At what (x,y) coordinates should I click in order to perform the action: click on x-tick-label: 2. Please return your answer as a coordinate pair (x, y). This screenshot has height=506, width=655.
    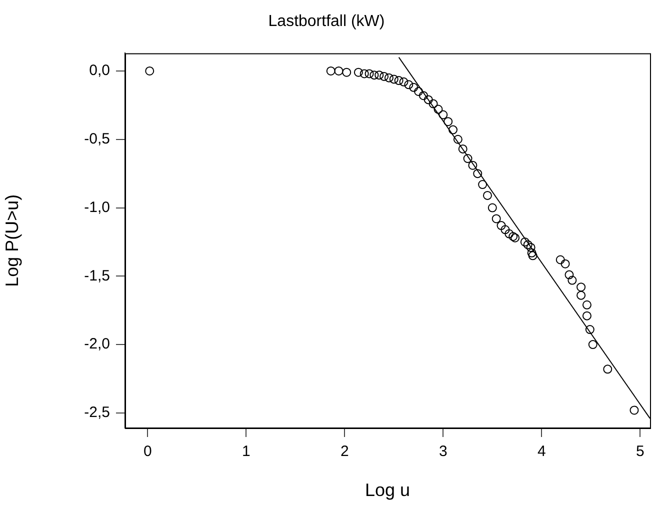
    Looking at the image, I should click on (344, 451).